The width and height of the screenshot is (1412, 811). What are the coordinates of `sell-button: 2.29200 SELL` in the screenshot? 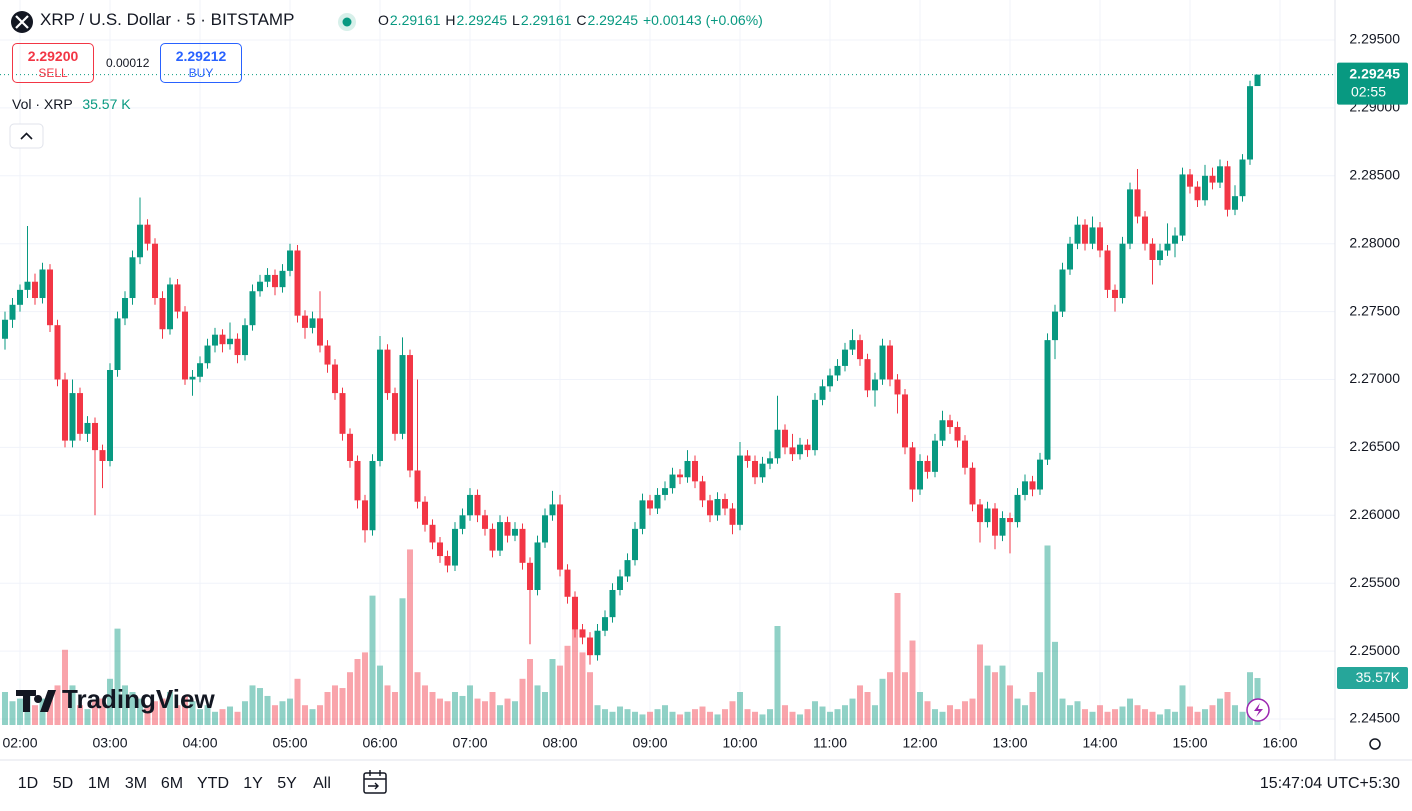 It's located at (53, 63).